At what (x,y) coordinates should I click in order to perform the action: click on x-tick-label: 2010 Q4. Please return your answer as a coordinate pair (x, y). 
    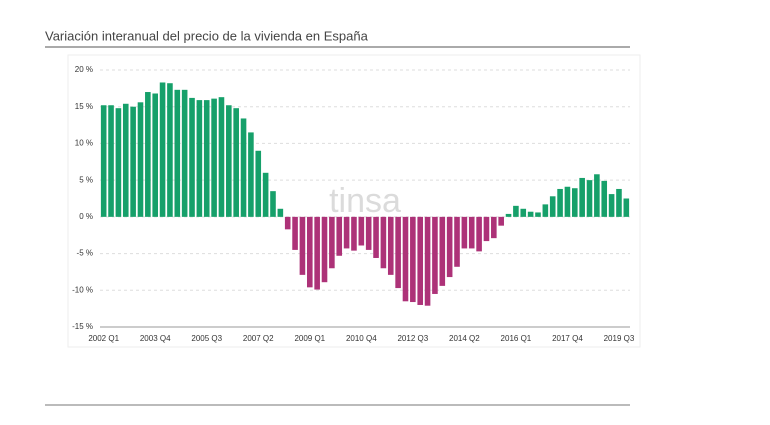
    Looking at the image, I should click on (361, 338).